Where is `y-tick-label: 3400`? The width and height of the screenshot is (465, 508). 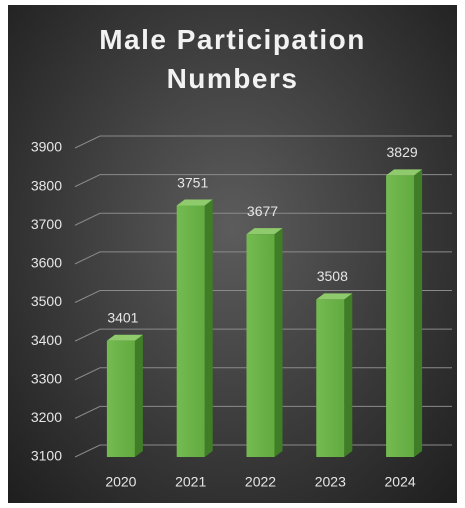
y-tick-label: 3400 is located at coordinates (46, 340).